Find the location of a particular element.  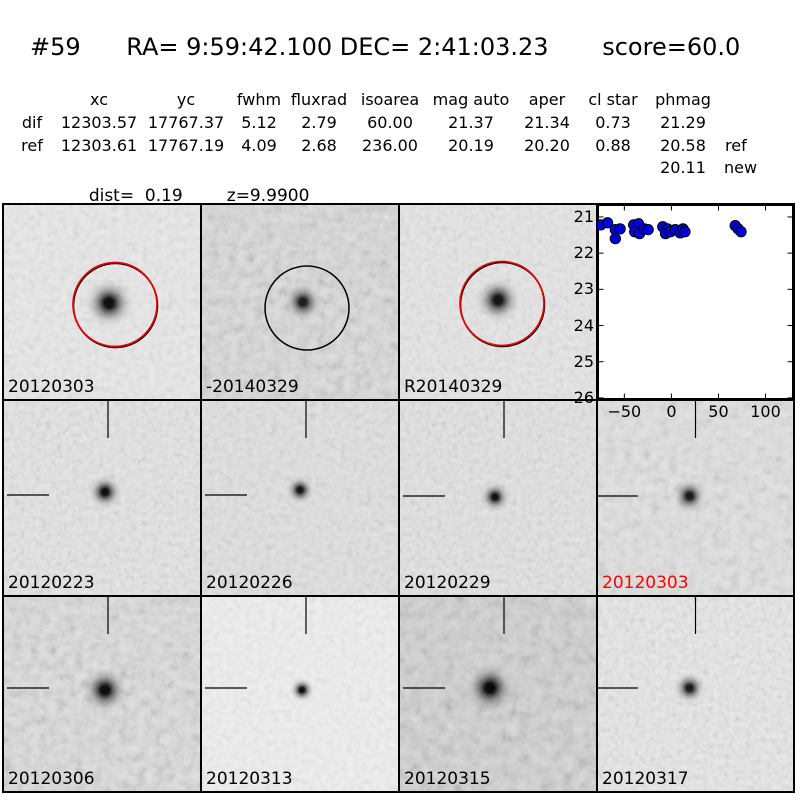

cutout-panel-difference: -20140329 is located at coordinates (300, 302).